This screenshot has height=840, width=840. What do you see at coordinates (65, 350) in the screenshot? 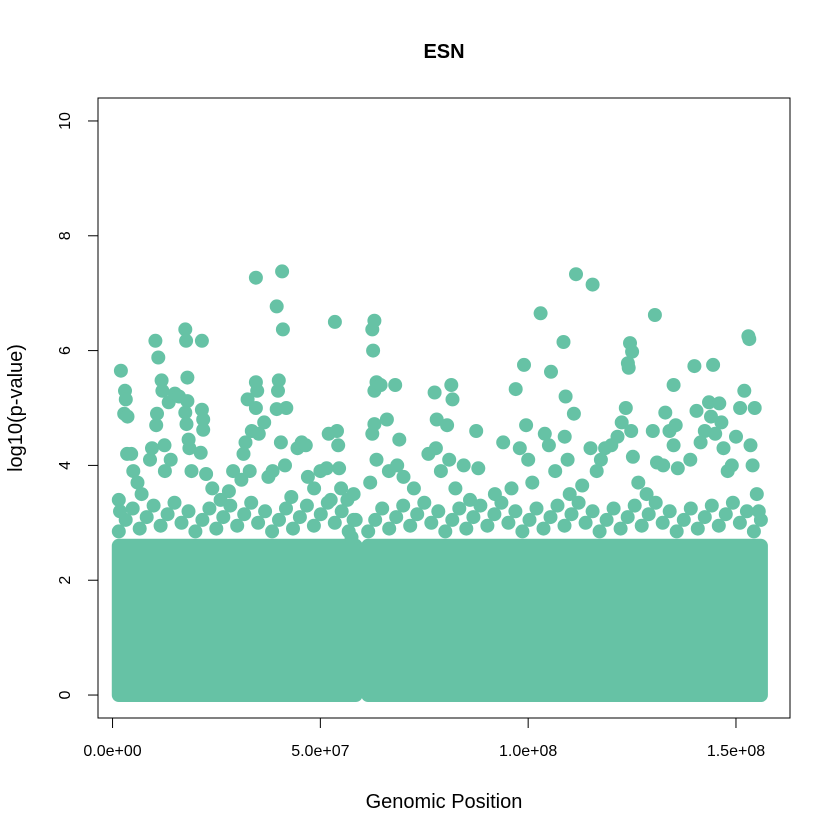
I see `y-tick-label: 6` at bounding box center [65, 350].